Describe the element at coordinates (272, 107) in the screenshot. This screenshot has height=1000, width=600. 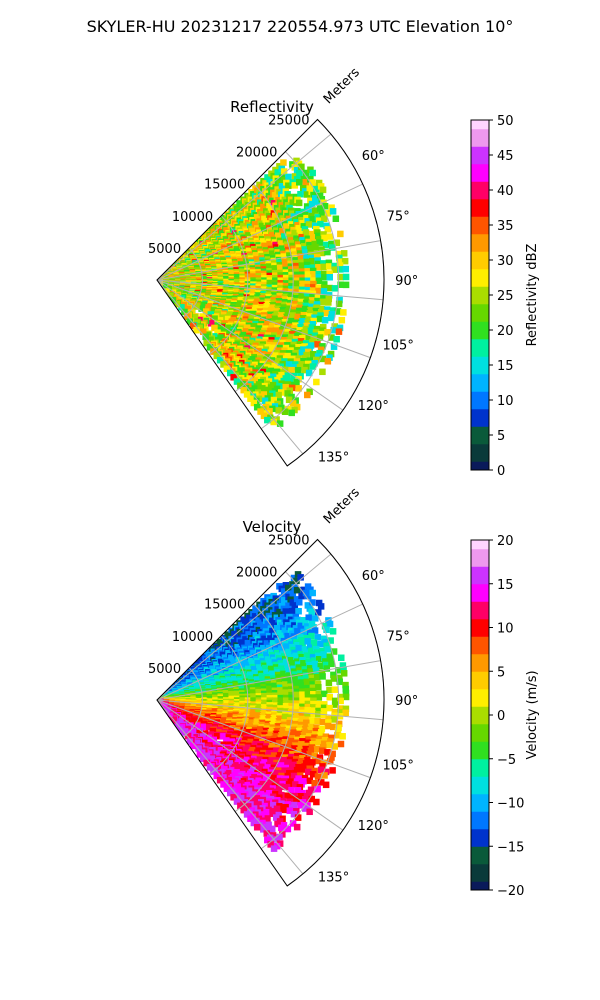
I see `panel-title: Reflectivity` at that location.